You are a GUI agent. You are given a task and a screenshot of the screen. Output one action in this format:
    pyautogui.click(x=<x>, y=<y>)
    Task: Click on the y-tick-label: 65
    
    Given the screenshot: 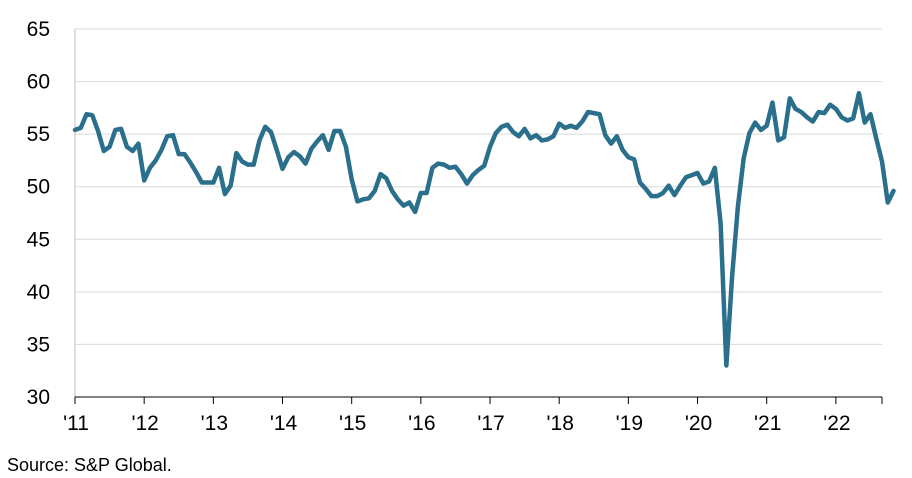 What is the action you would take?
    pyautogui.click(x=38, y=29)
    